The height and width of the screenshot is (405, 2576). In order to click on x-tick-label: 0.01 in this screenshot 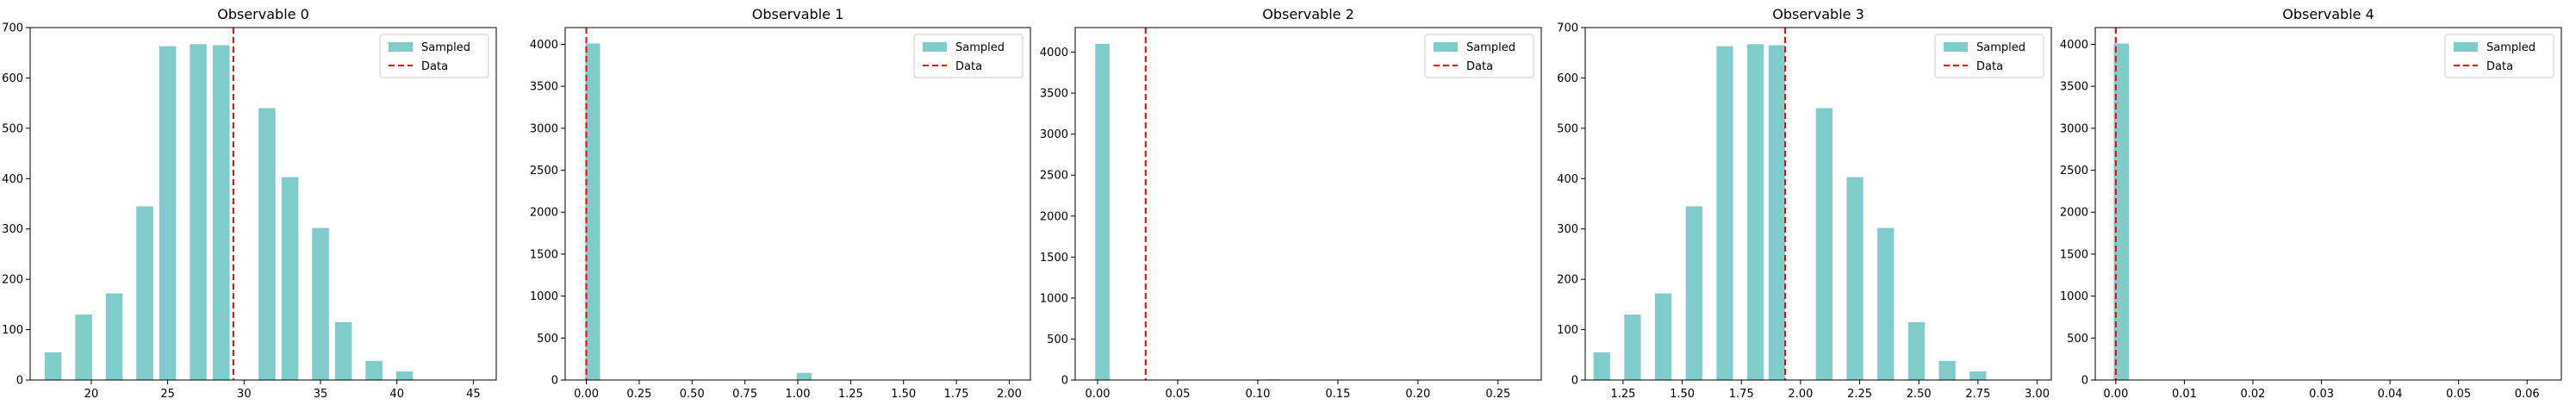, I will do `click(2185, 394)`.